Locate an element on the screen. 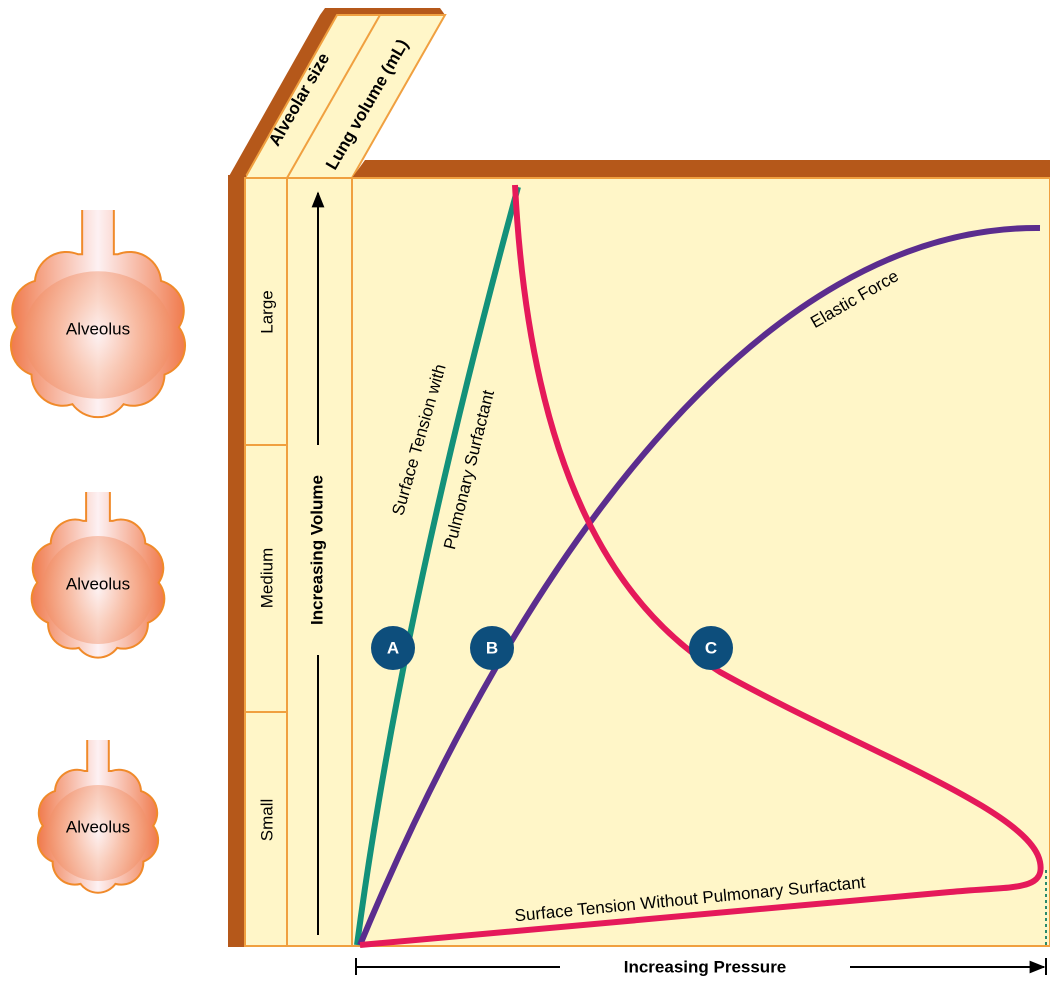  curve-with-surfactant is located at coordinates (437, 566).